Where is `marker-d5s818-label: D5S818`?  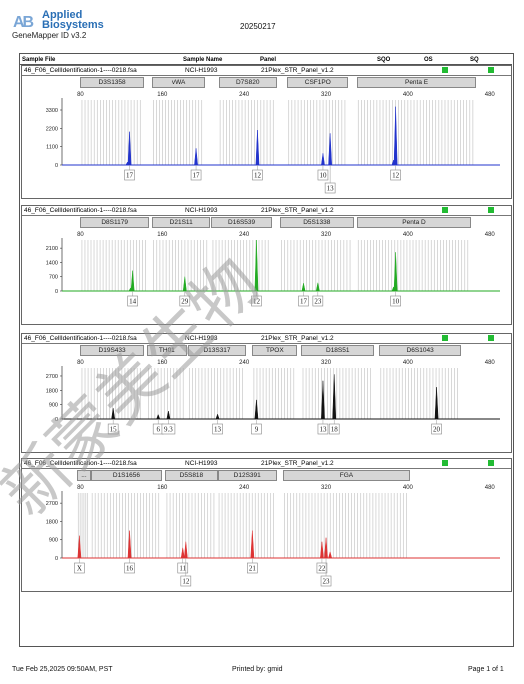
marker-d5s818-label: D5S818 is located at coordinates (191, 475).